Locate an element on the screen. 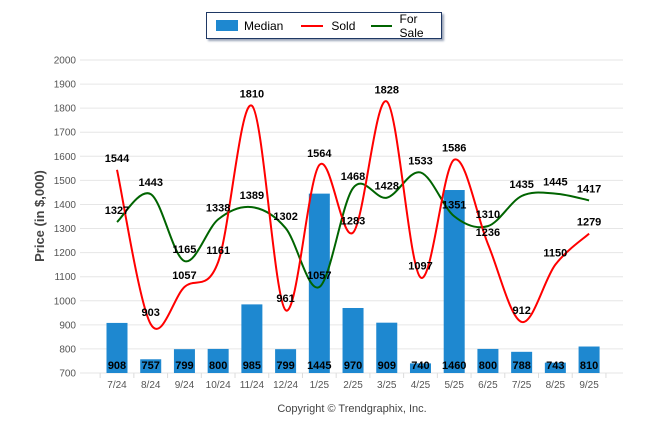 This screenshot has height=434, width=646. y-axis-label: Price (in $,000) is located at coordinates (39, 216).